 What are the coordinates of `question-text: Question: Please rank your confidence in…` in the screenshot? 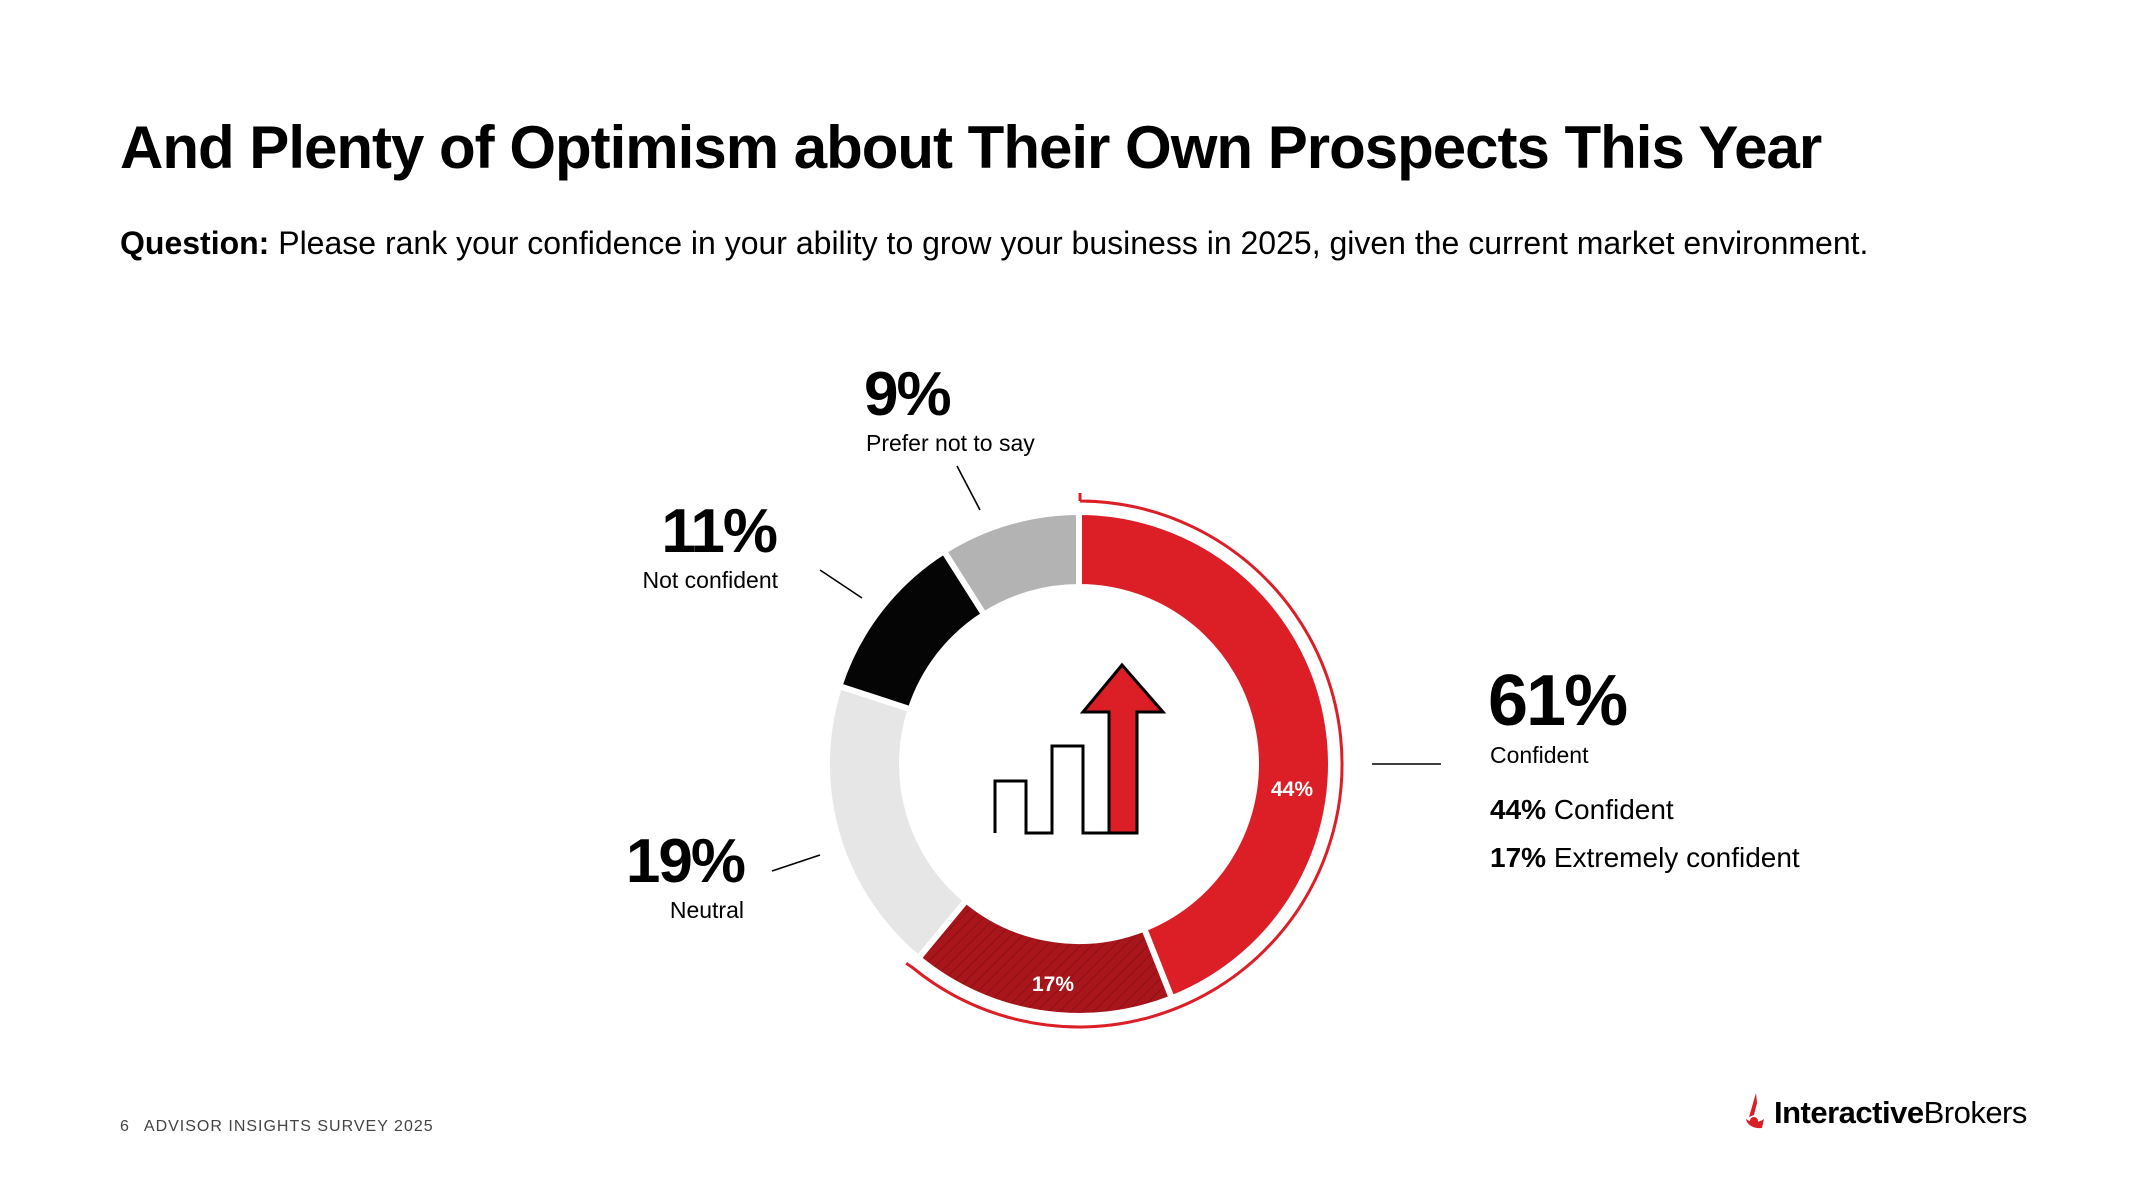 It's located at (994, 243).